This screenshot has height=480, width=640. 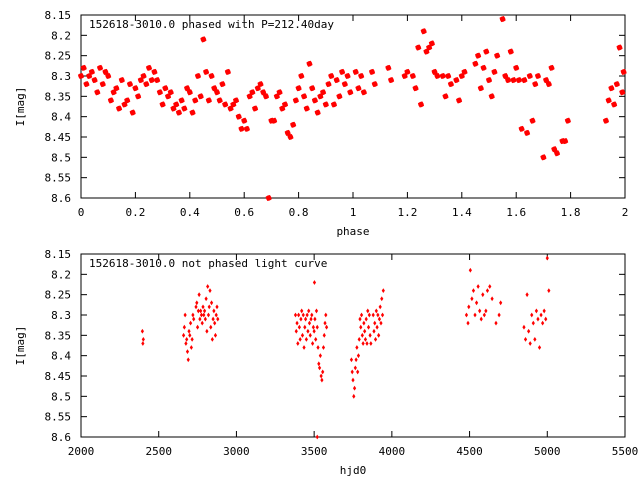 I want to click on x-tick-label: 0.8, so click(x=299, y=212).